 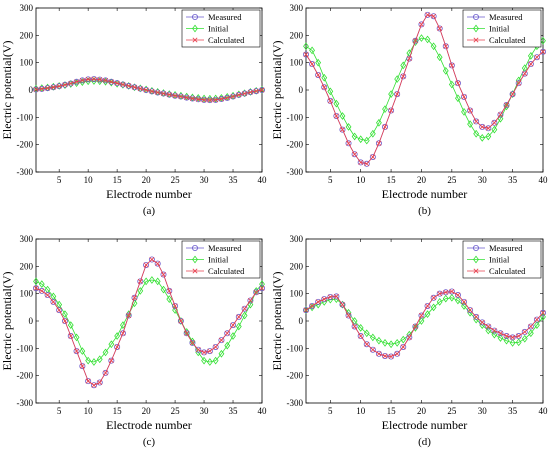 I want to click on y-tick-label: 0, so click(x=31, y=90).